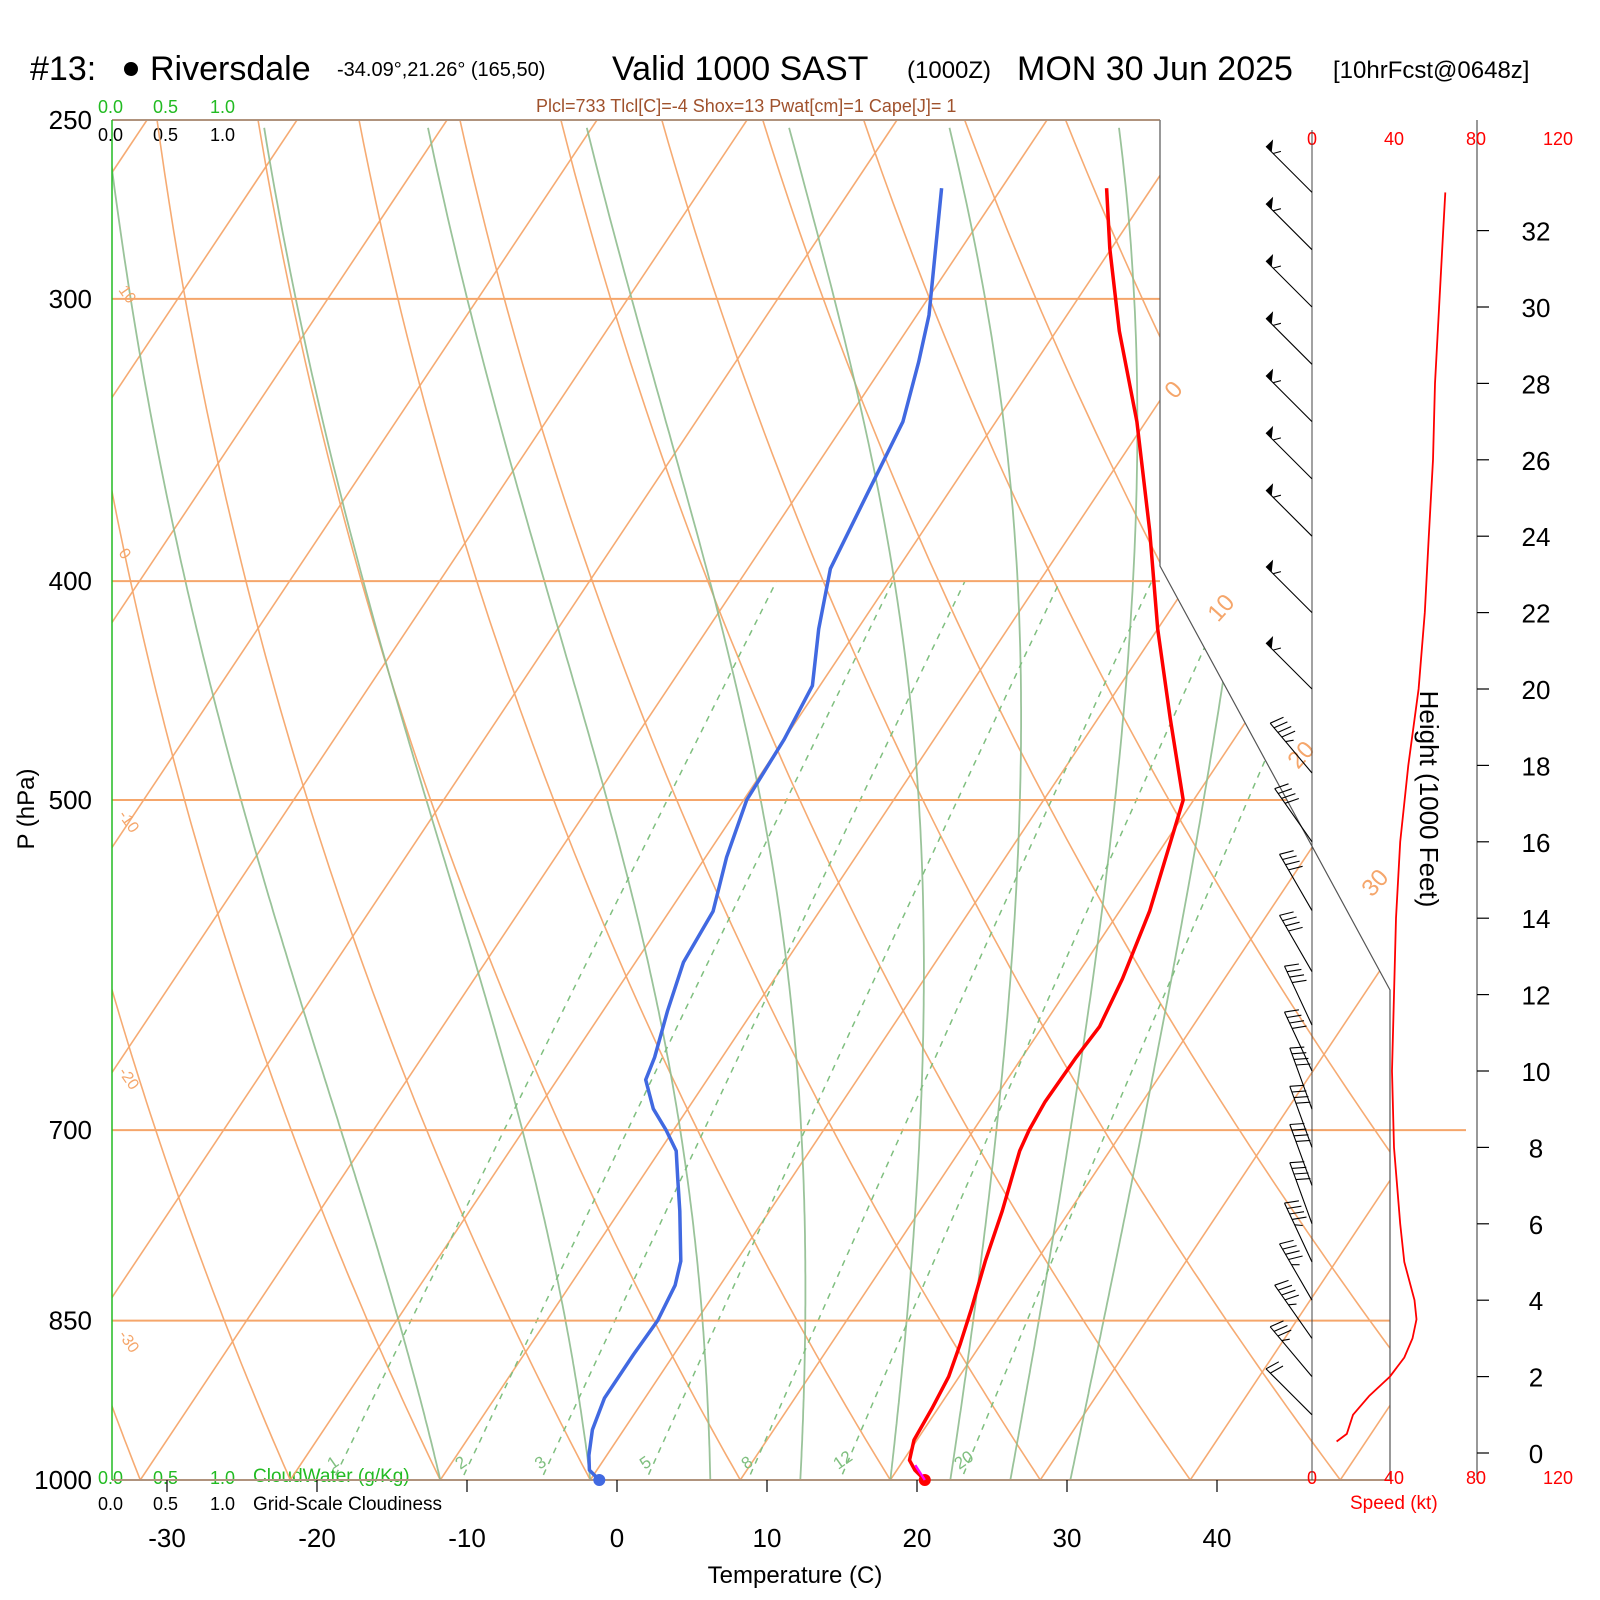 This screenshot has height=1600, width=1600. What do you see at coordinates (1536, 232) in the screenshot?
I see `height-tick-label: 32` at bounding box center [1536, 232].